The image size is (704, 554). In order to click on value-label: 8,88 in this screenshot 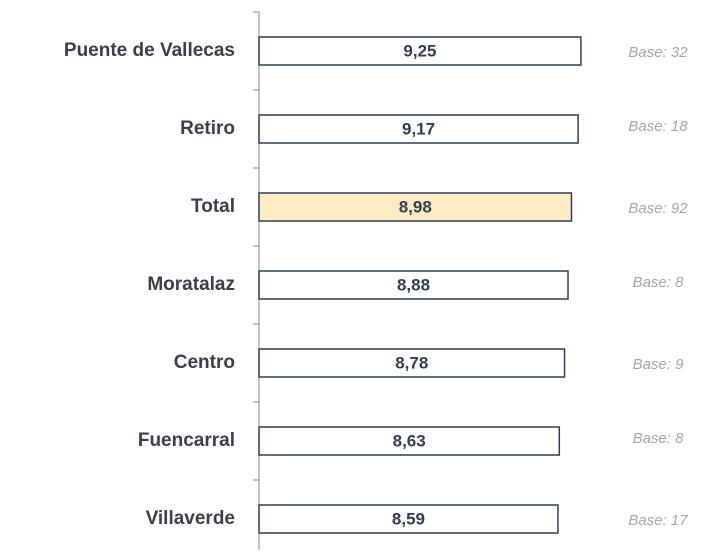, I will do `click(413, 284)`.